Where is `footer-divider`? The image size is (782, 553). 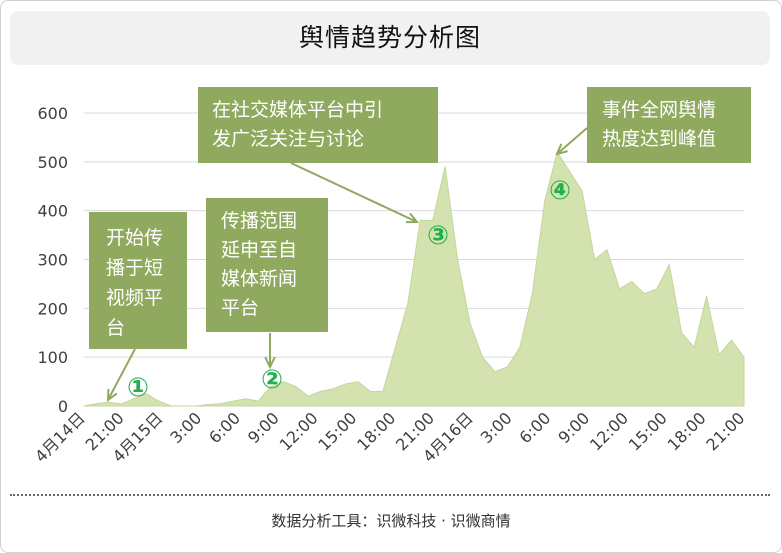
footer-divider is located at coordinates (390, 495).